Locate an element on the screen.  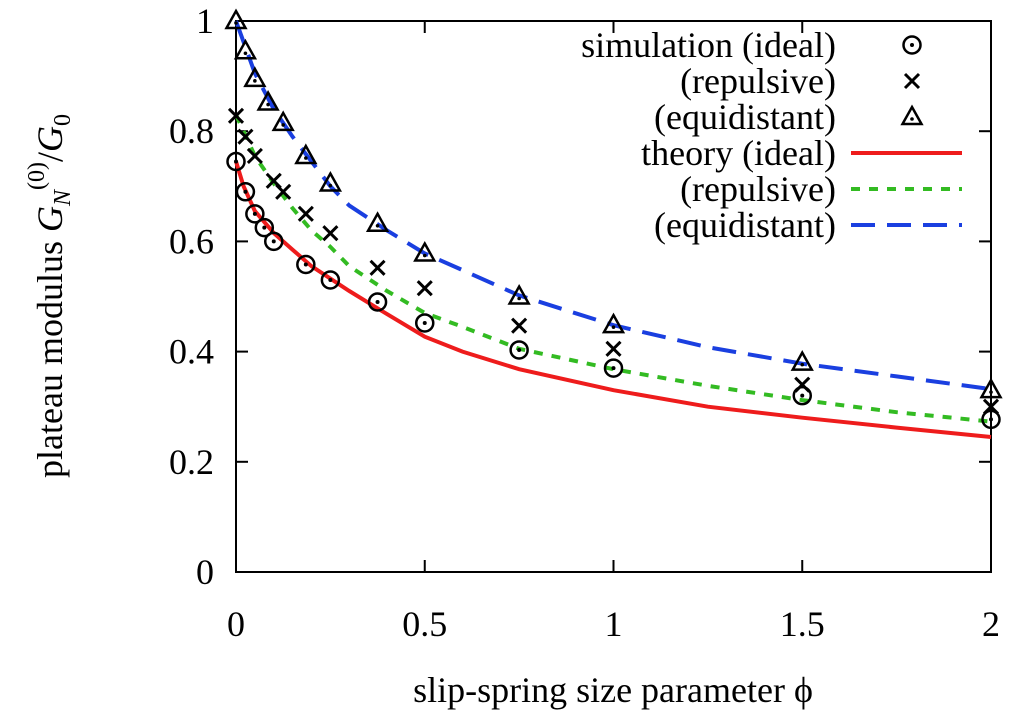
y-axis-title-sup: (0) is located at coordinates (37, 176).